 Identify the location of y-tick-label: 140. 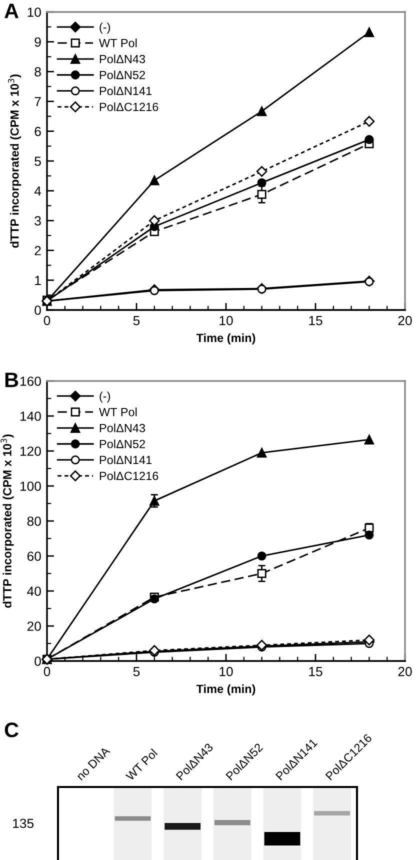
(30, 416).